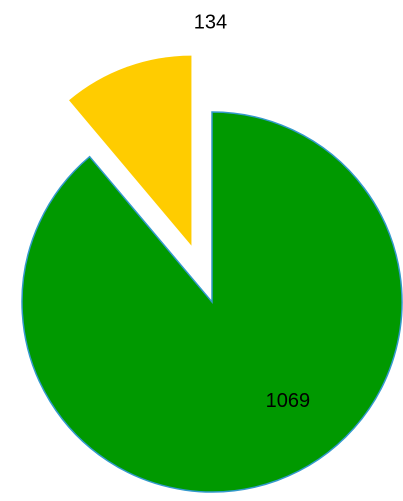  Describe the element at coordinates (130, 150) in the screenshot. I see `pie-slice` at that location.